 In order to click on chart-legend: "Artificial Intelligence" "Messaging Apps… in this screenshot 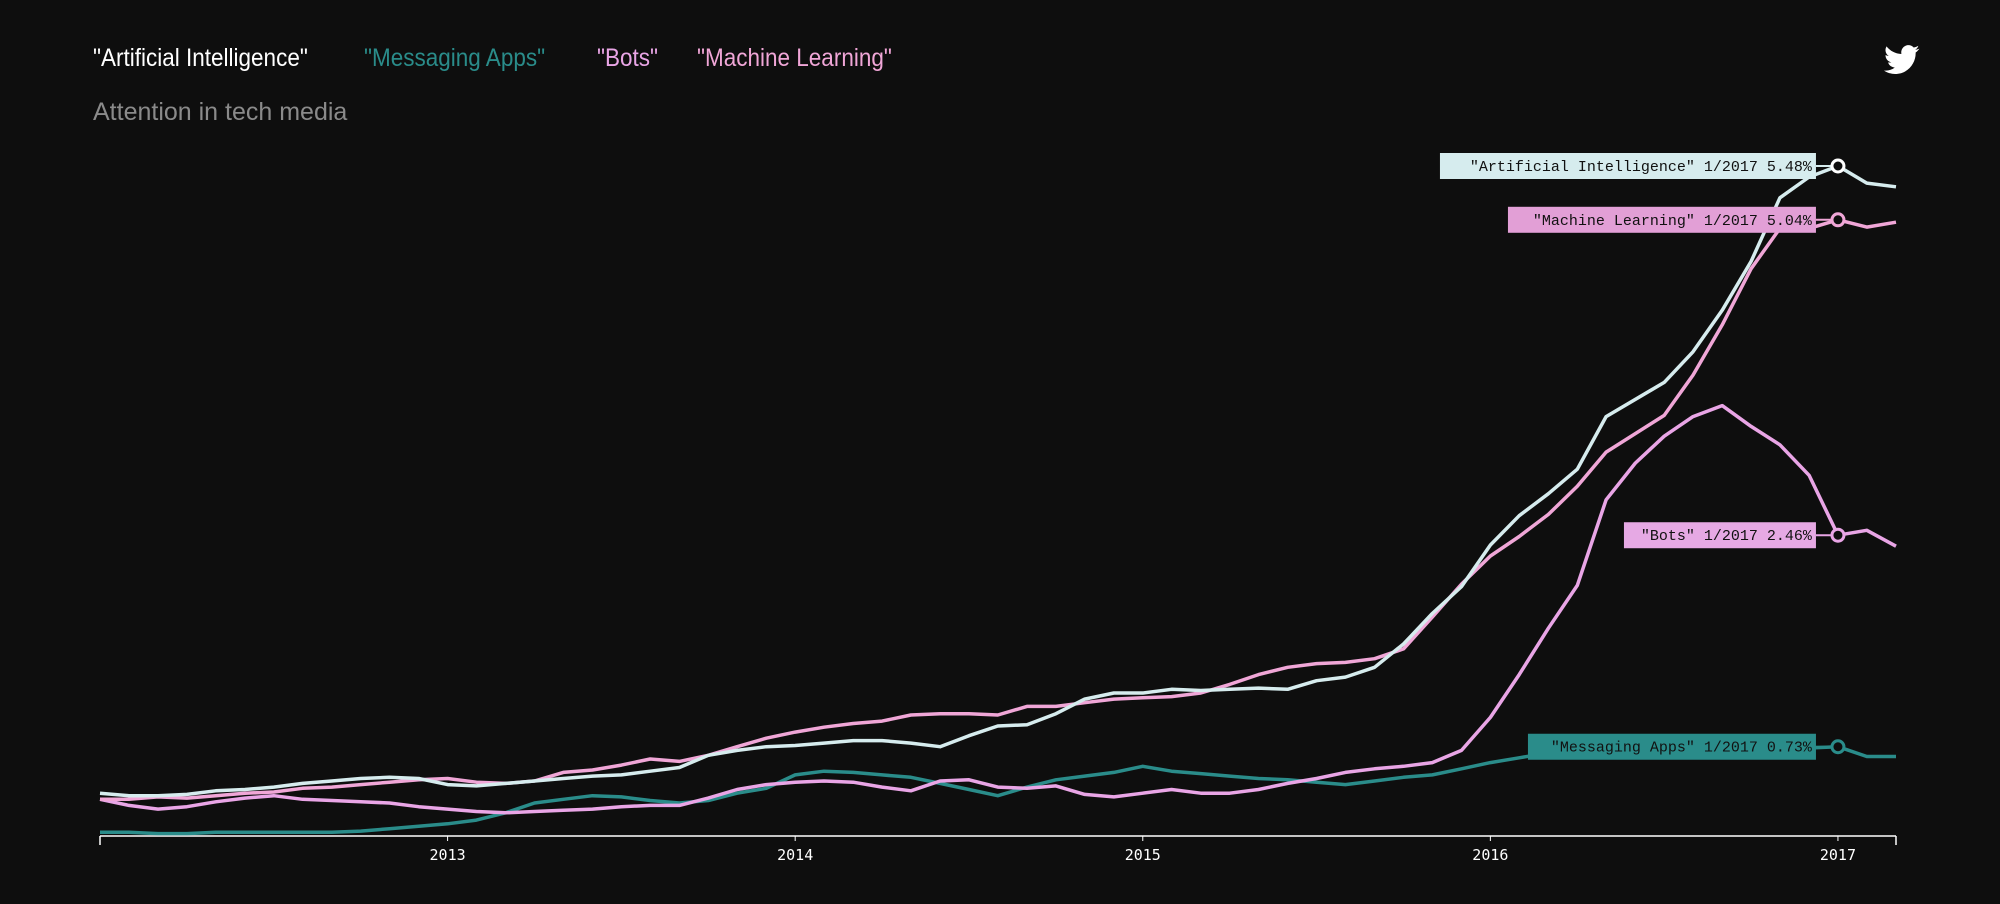, I will do `click(503, 58)`.